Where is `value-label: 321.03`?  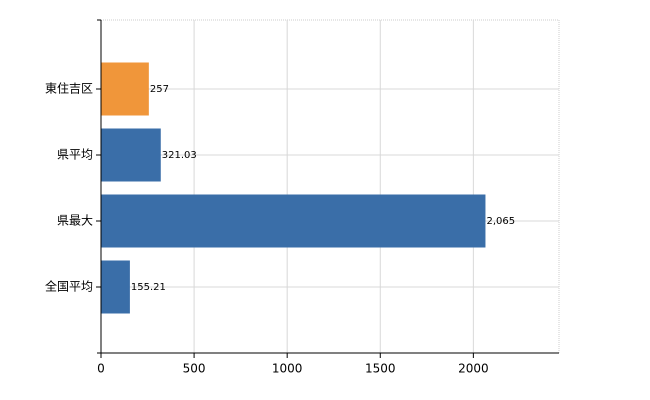 value-label: 321.03 is located at coordinates (179, 155).